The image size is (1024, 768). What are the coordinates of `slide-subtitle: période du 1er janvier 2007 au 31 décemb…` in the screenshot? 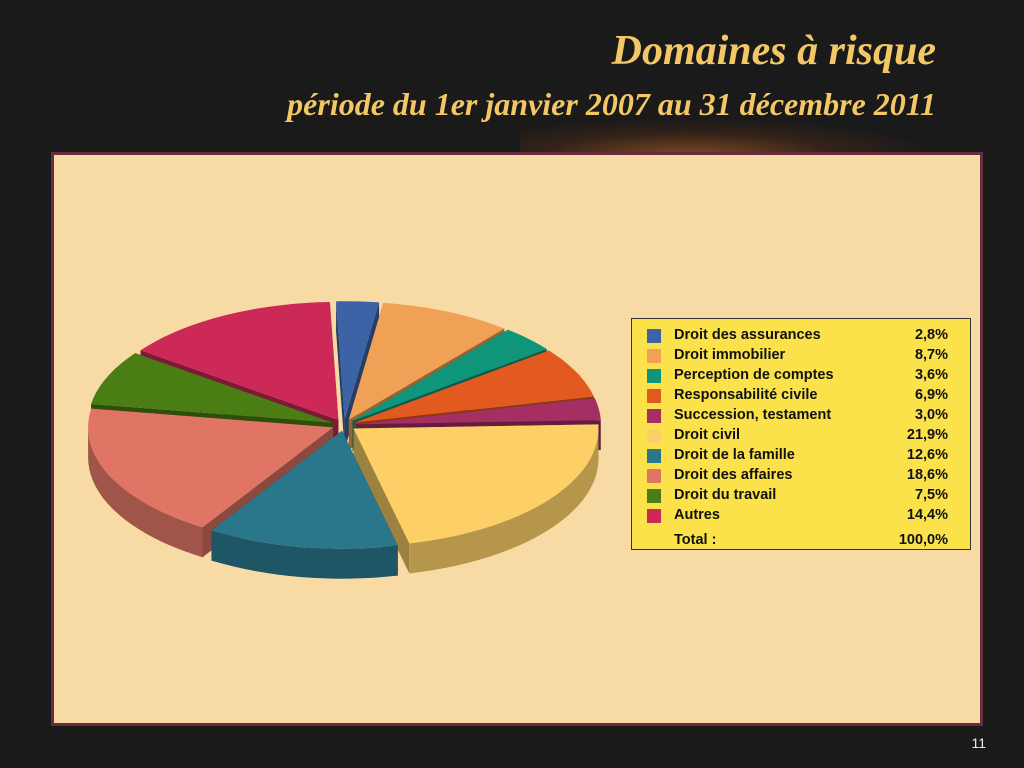 It's located at (611, 104).